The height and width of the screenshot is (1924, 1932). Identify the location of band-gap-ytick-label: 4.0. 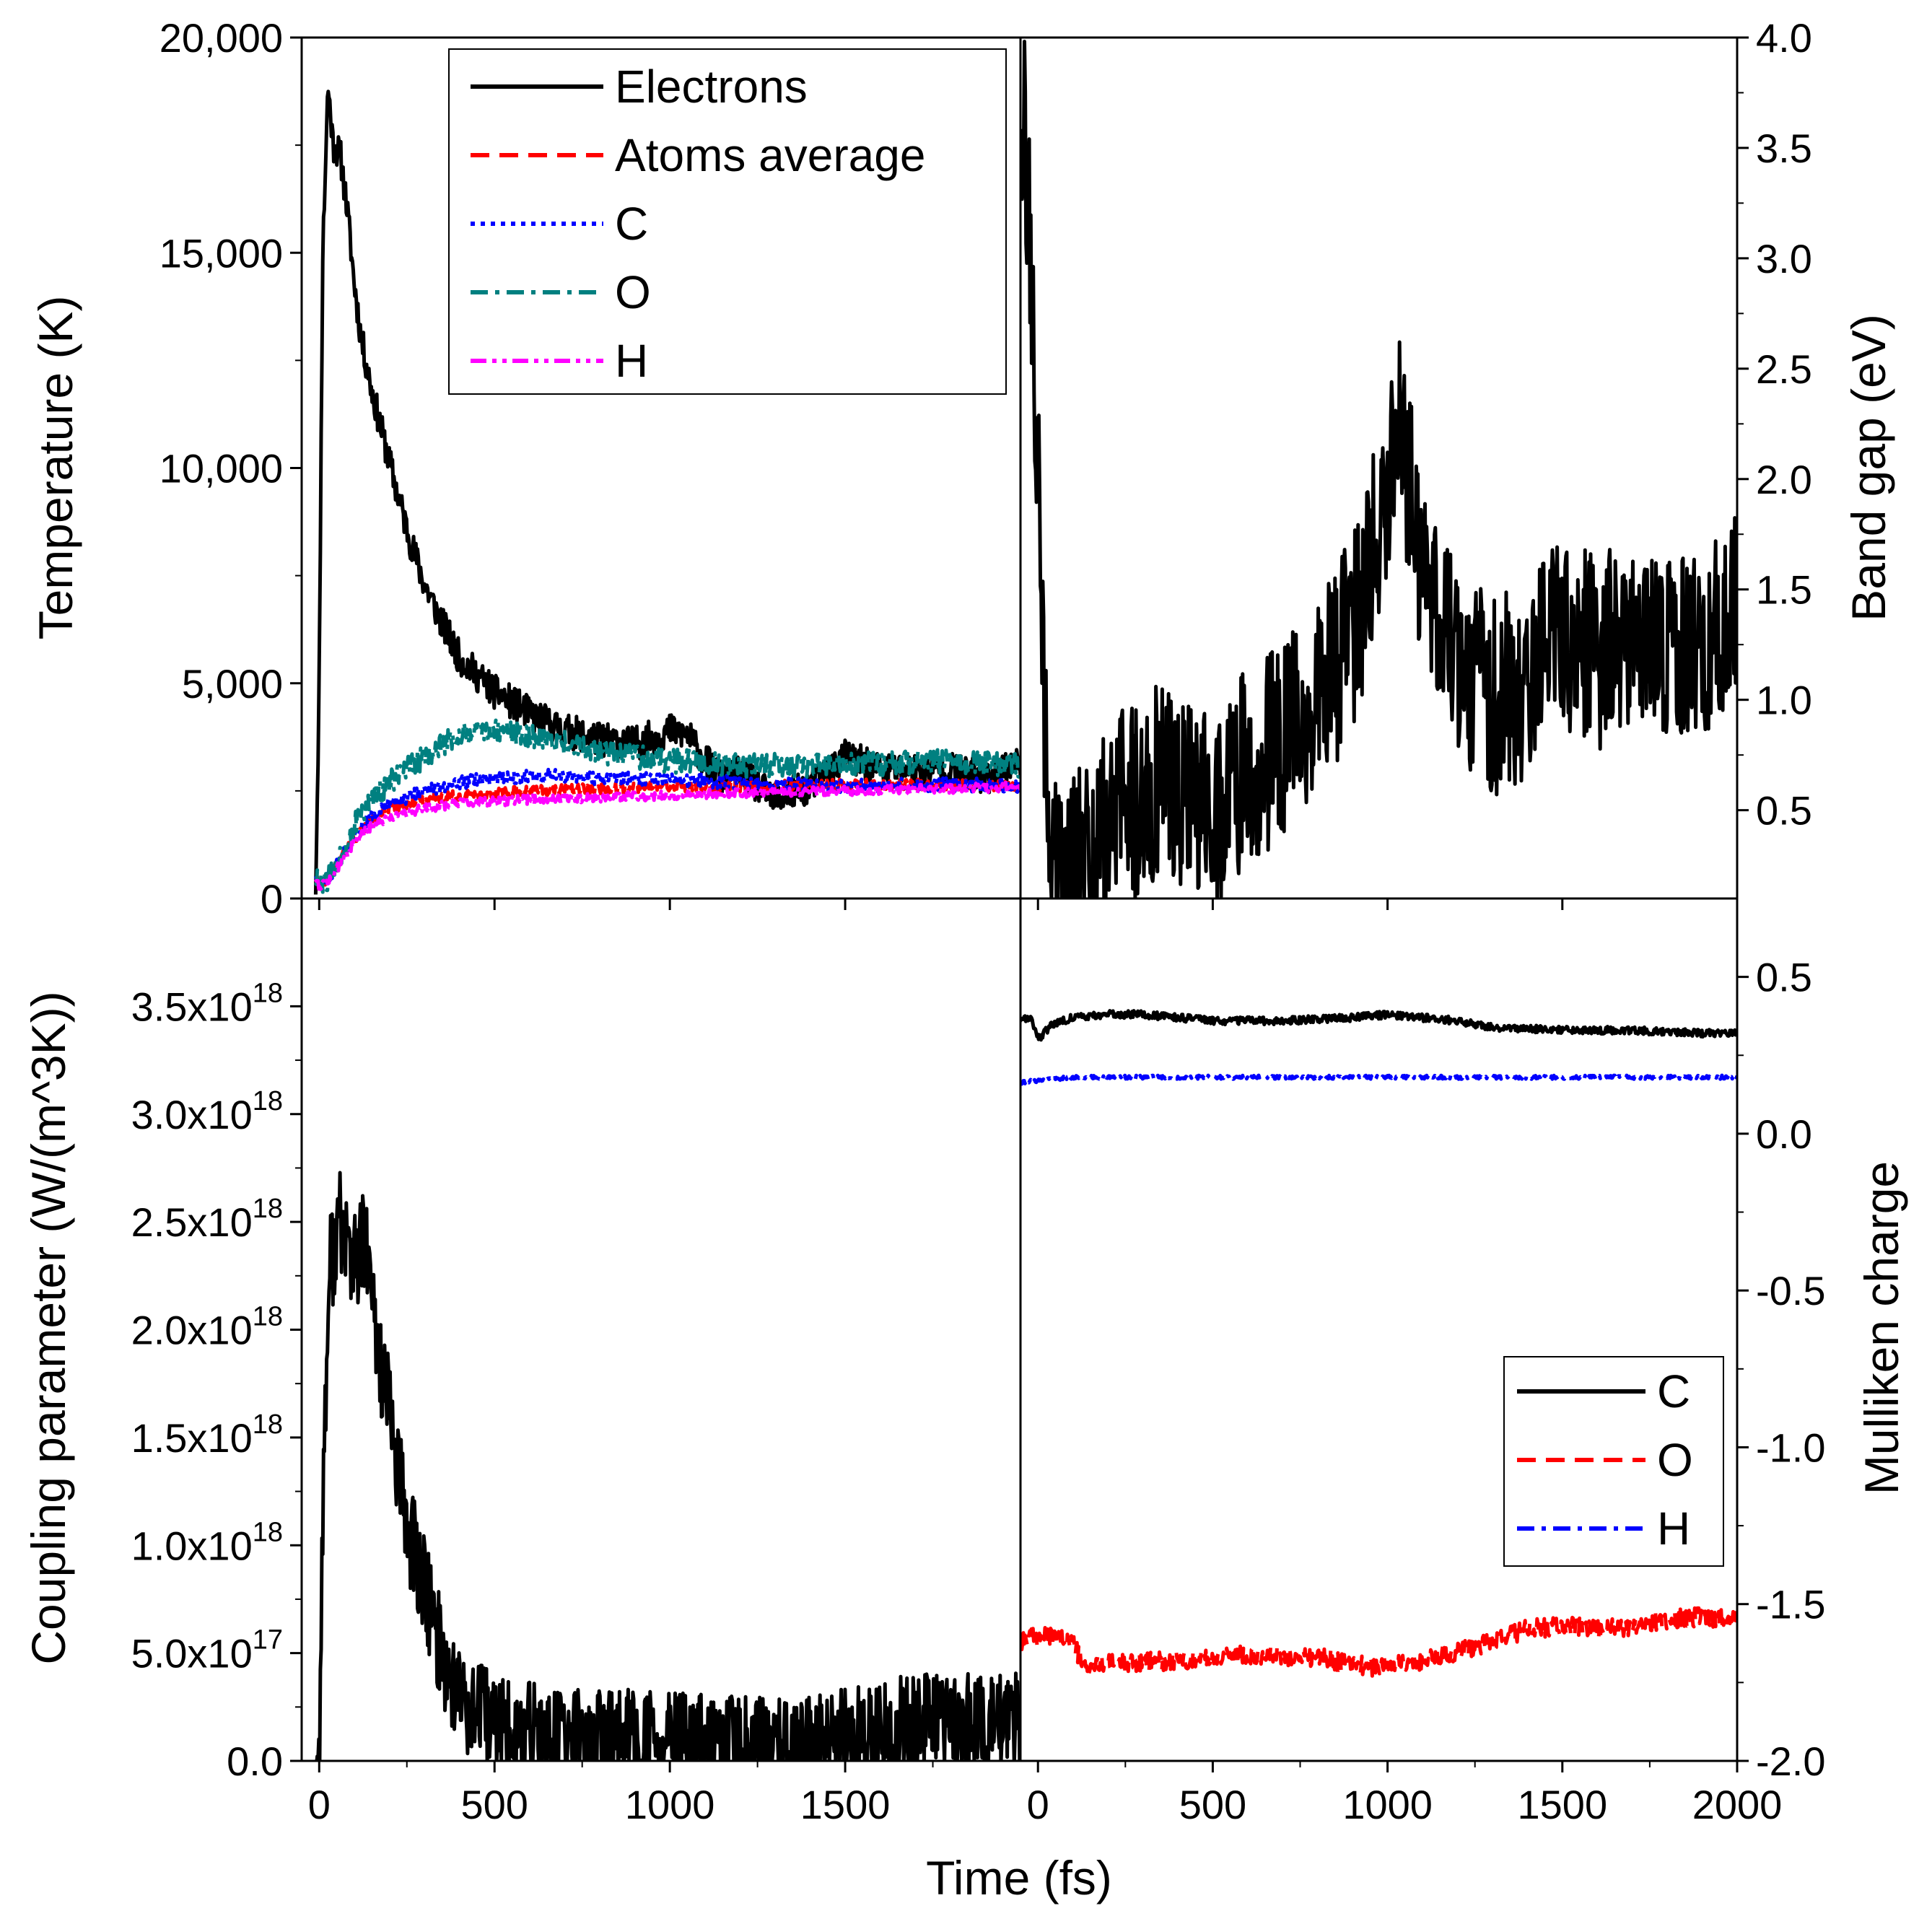
(1784, 38).